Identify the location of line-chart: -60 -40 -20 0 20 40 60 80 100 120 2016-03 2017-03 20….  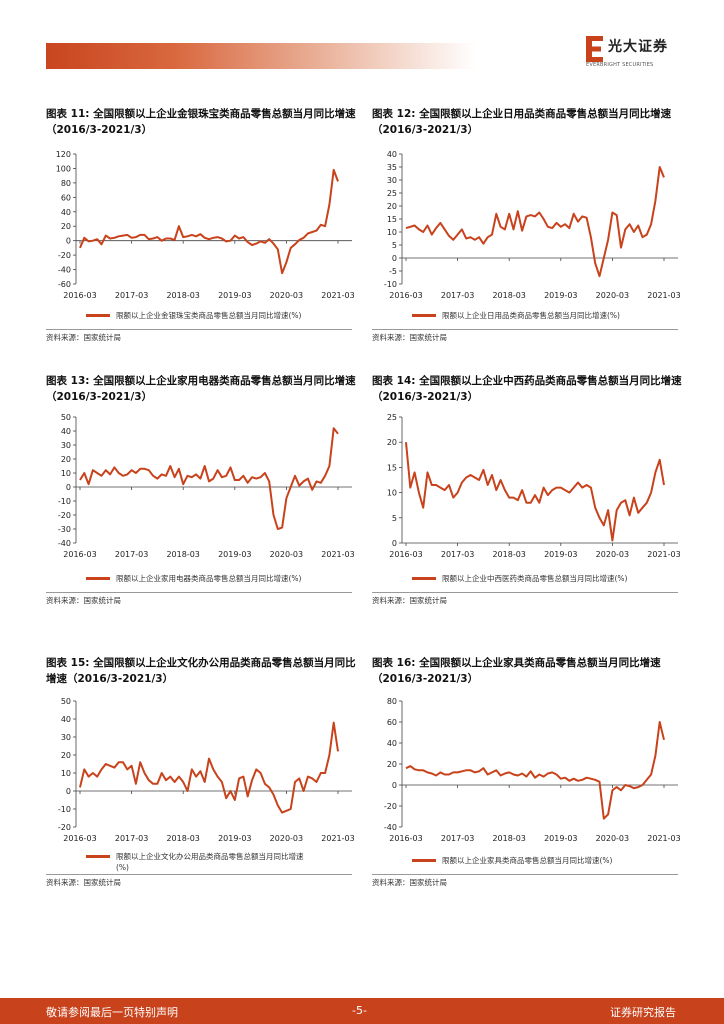
(205, 225).